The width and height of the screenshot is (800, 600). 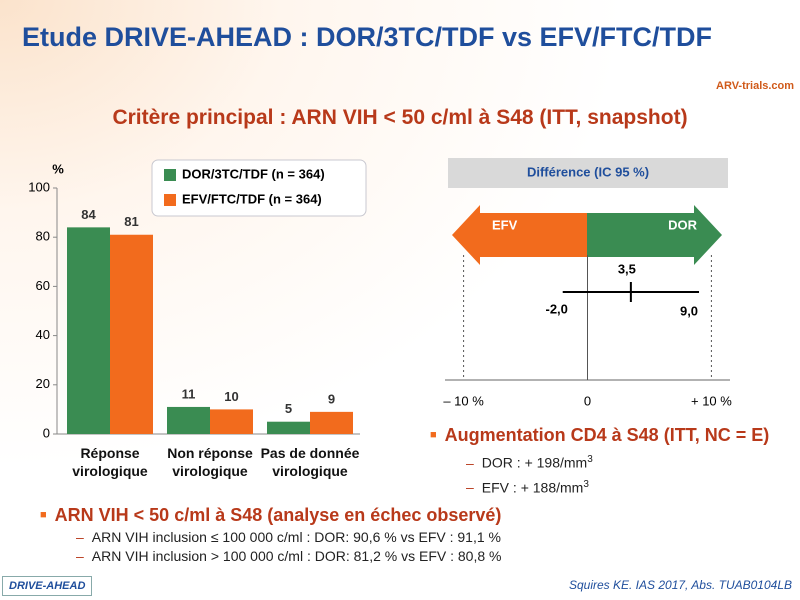 I want to click on cd4-heading: Augmentation CD4 à S48 (ITT, NC = E), so click(x=600, y=435).